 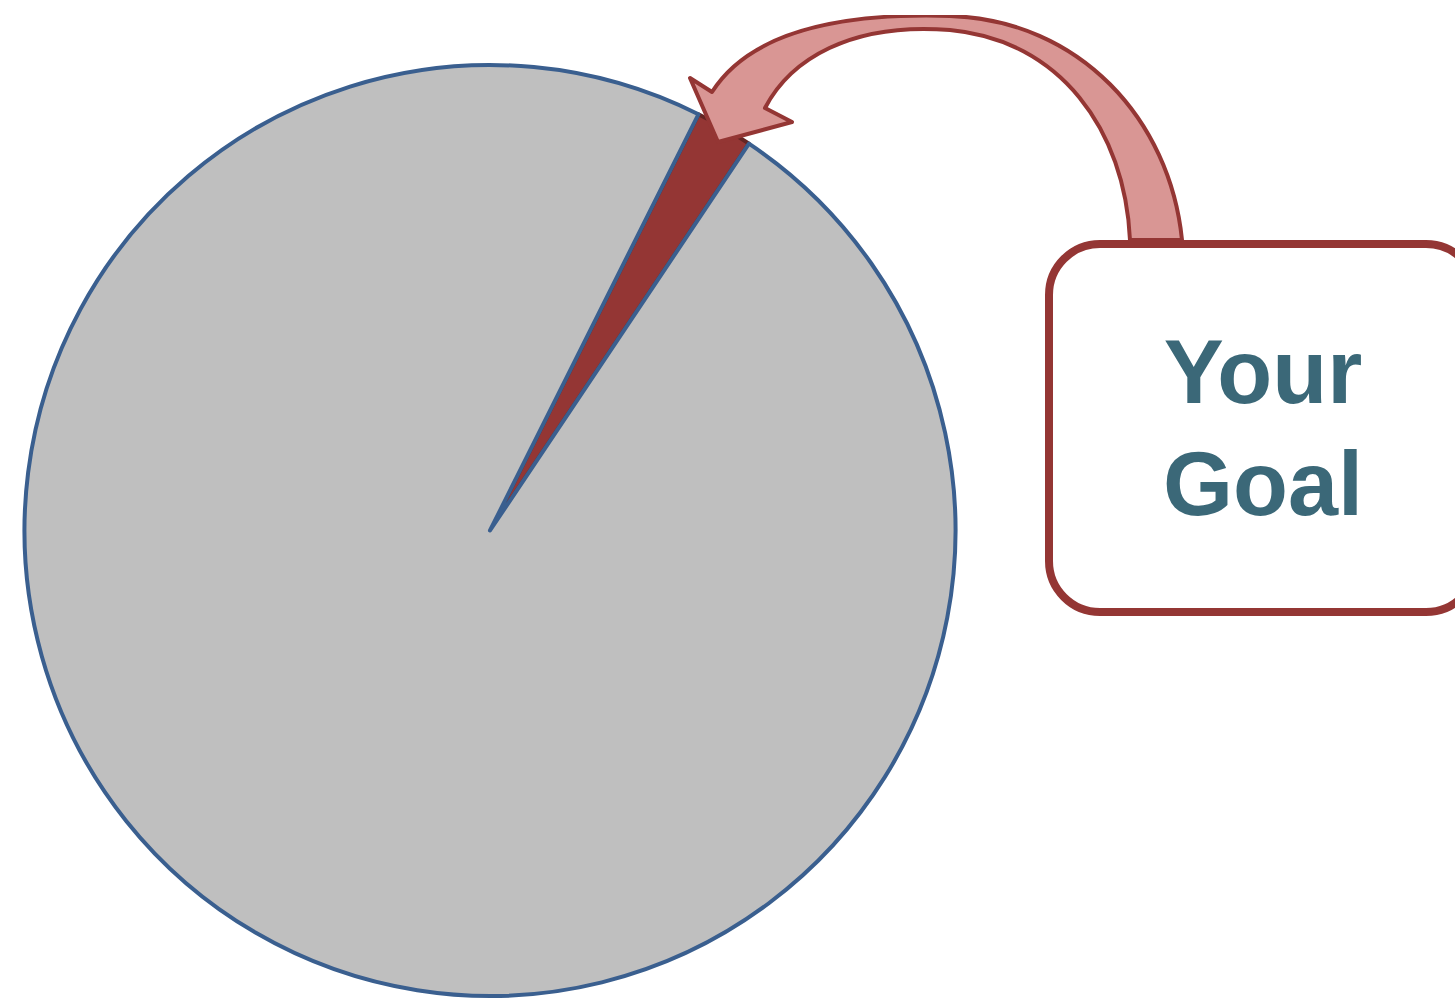 I want to click on text: Your Goal, so click(x=1250, y=428).